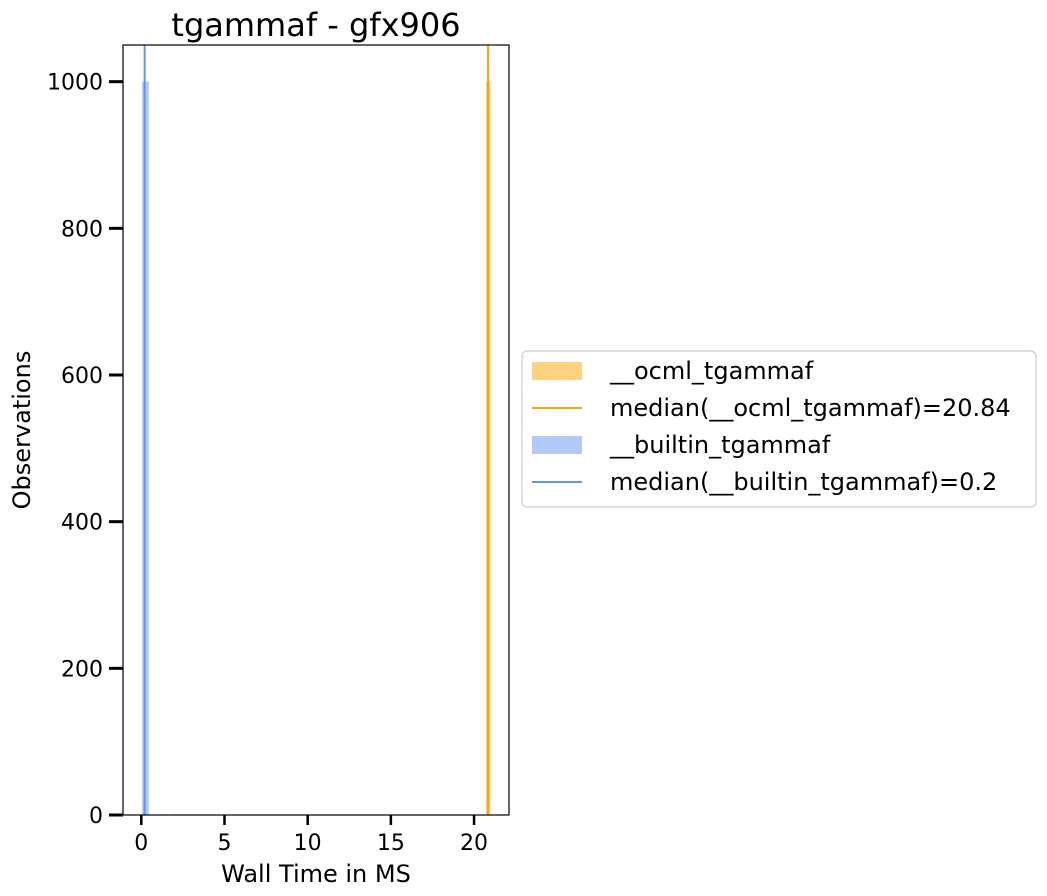 The image size is (1047, 896). Describe the element at coordinates (22, 430) in the screenshot. I see `y-axis-label: Observations` at that location.